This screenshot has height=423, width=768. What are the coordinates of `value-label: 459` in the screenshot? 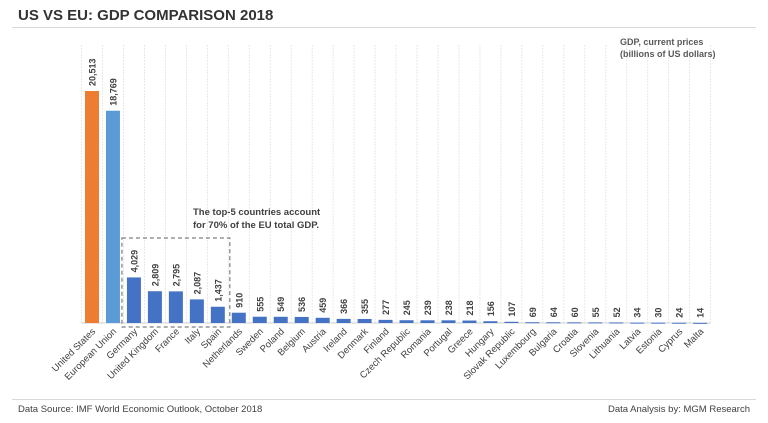 It's located at (323, 305).